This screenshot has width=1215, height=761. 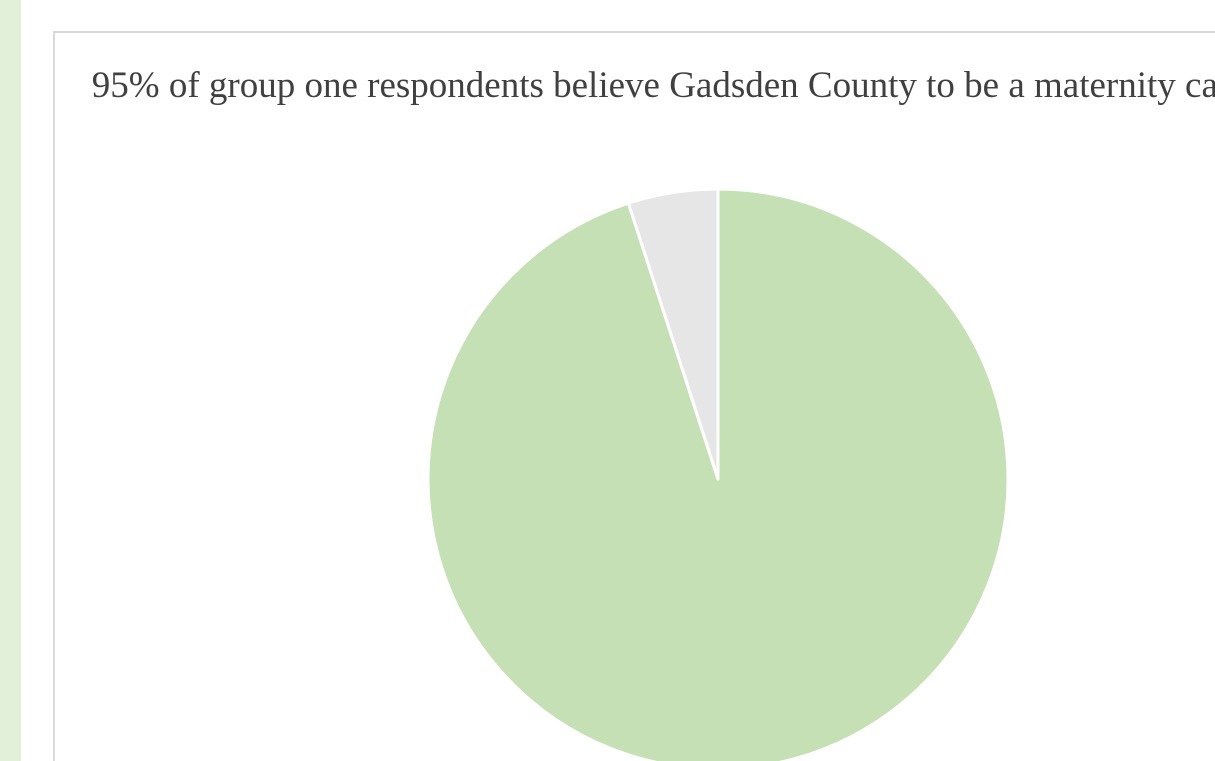 I want to click on side-strip, so click(x=10, y=380).